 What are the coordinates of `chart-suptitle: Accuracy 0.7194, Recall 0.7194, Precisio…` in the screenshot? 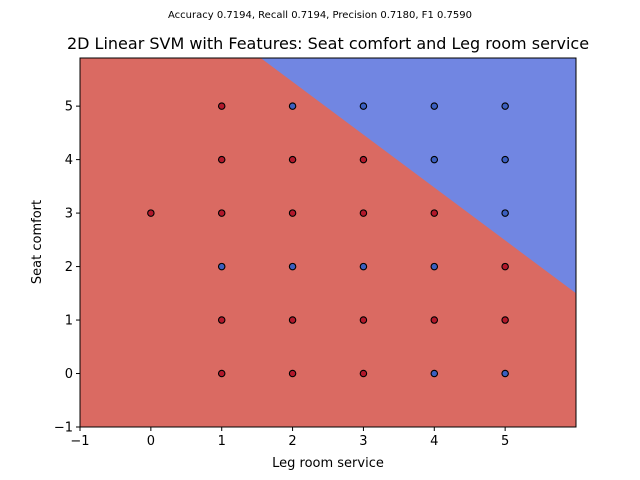 It's located at (320, 15).